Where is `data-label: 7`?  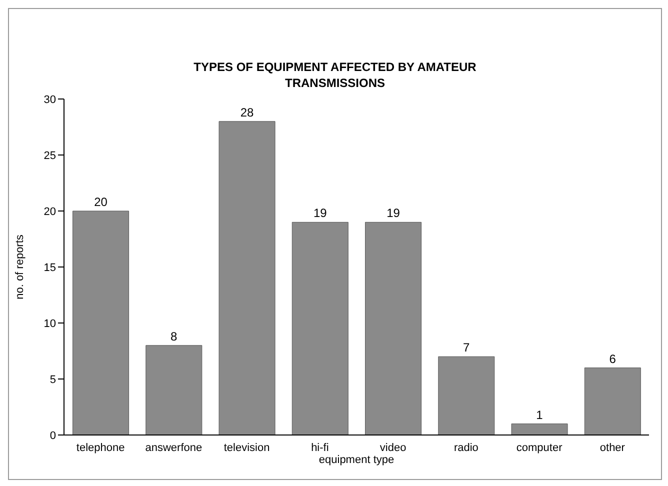 data-label: 7 is located at coordinates (466, 347).